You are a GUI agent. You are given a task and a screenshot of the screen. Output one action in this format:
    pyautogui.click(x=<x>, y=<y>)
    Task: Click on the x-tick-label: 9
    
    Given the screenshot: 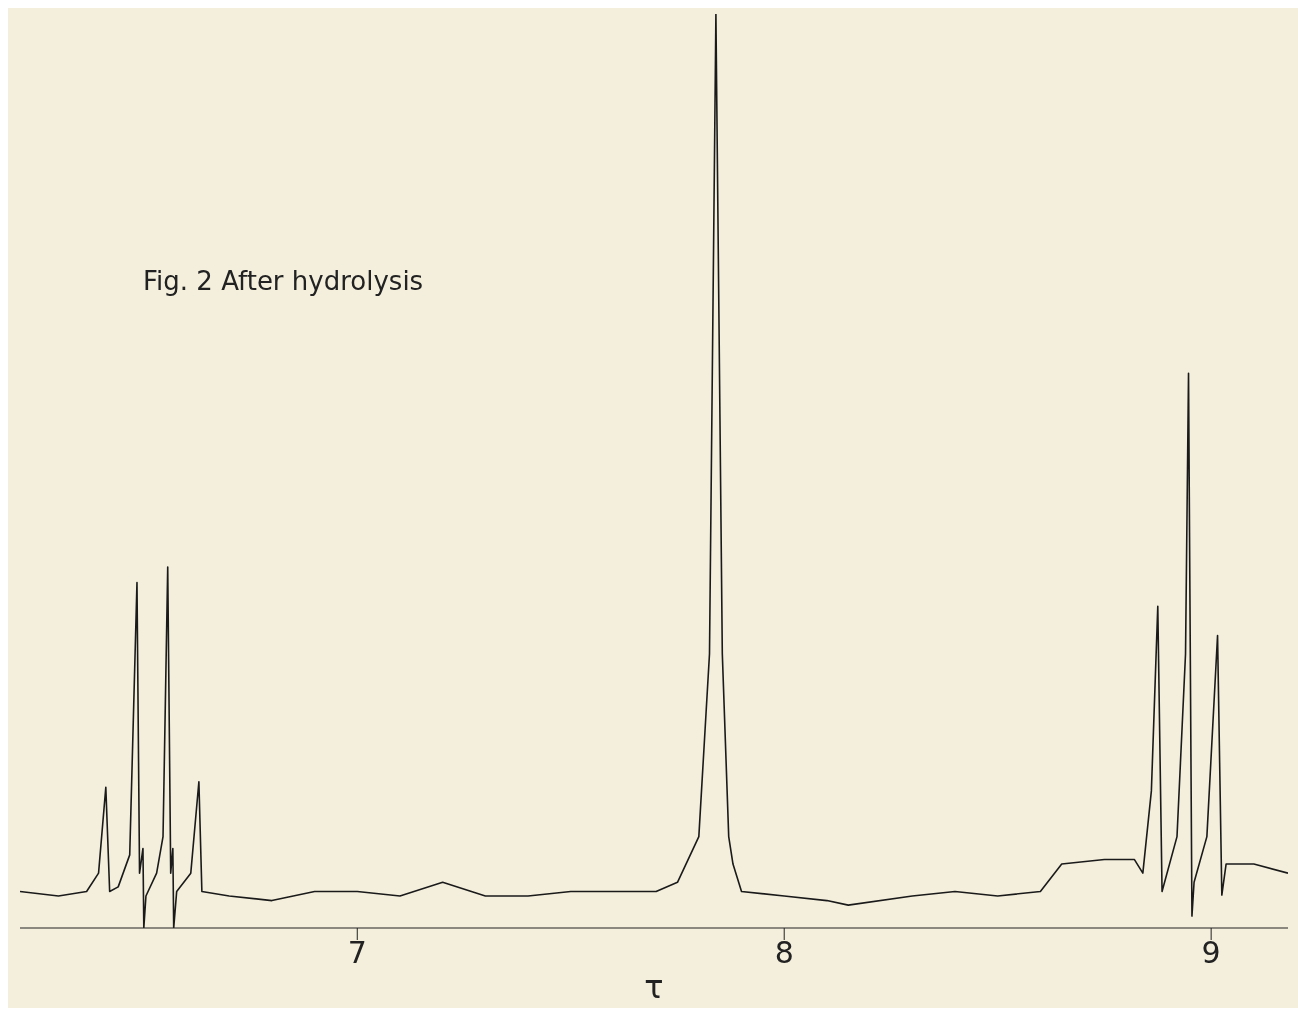 What is the action you would take?
    pyautogui.click(x=1211, y=953)
    